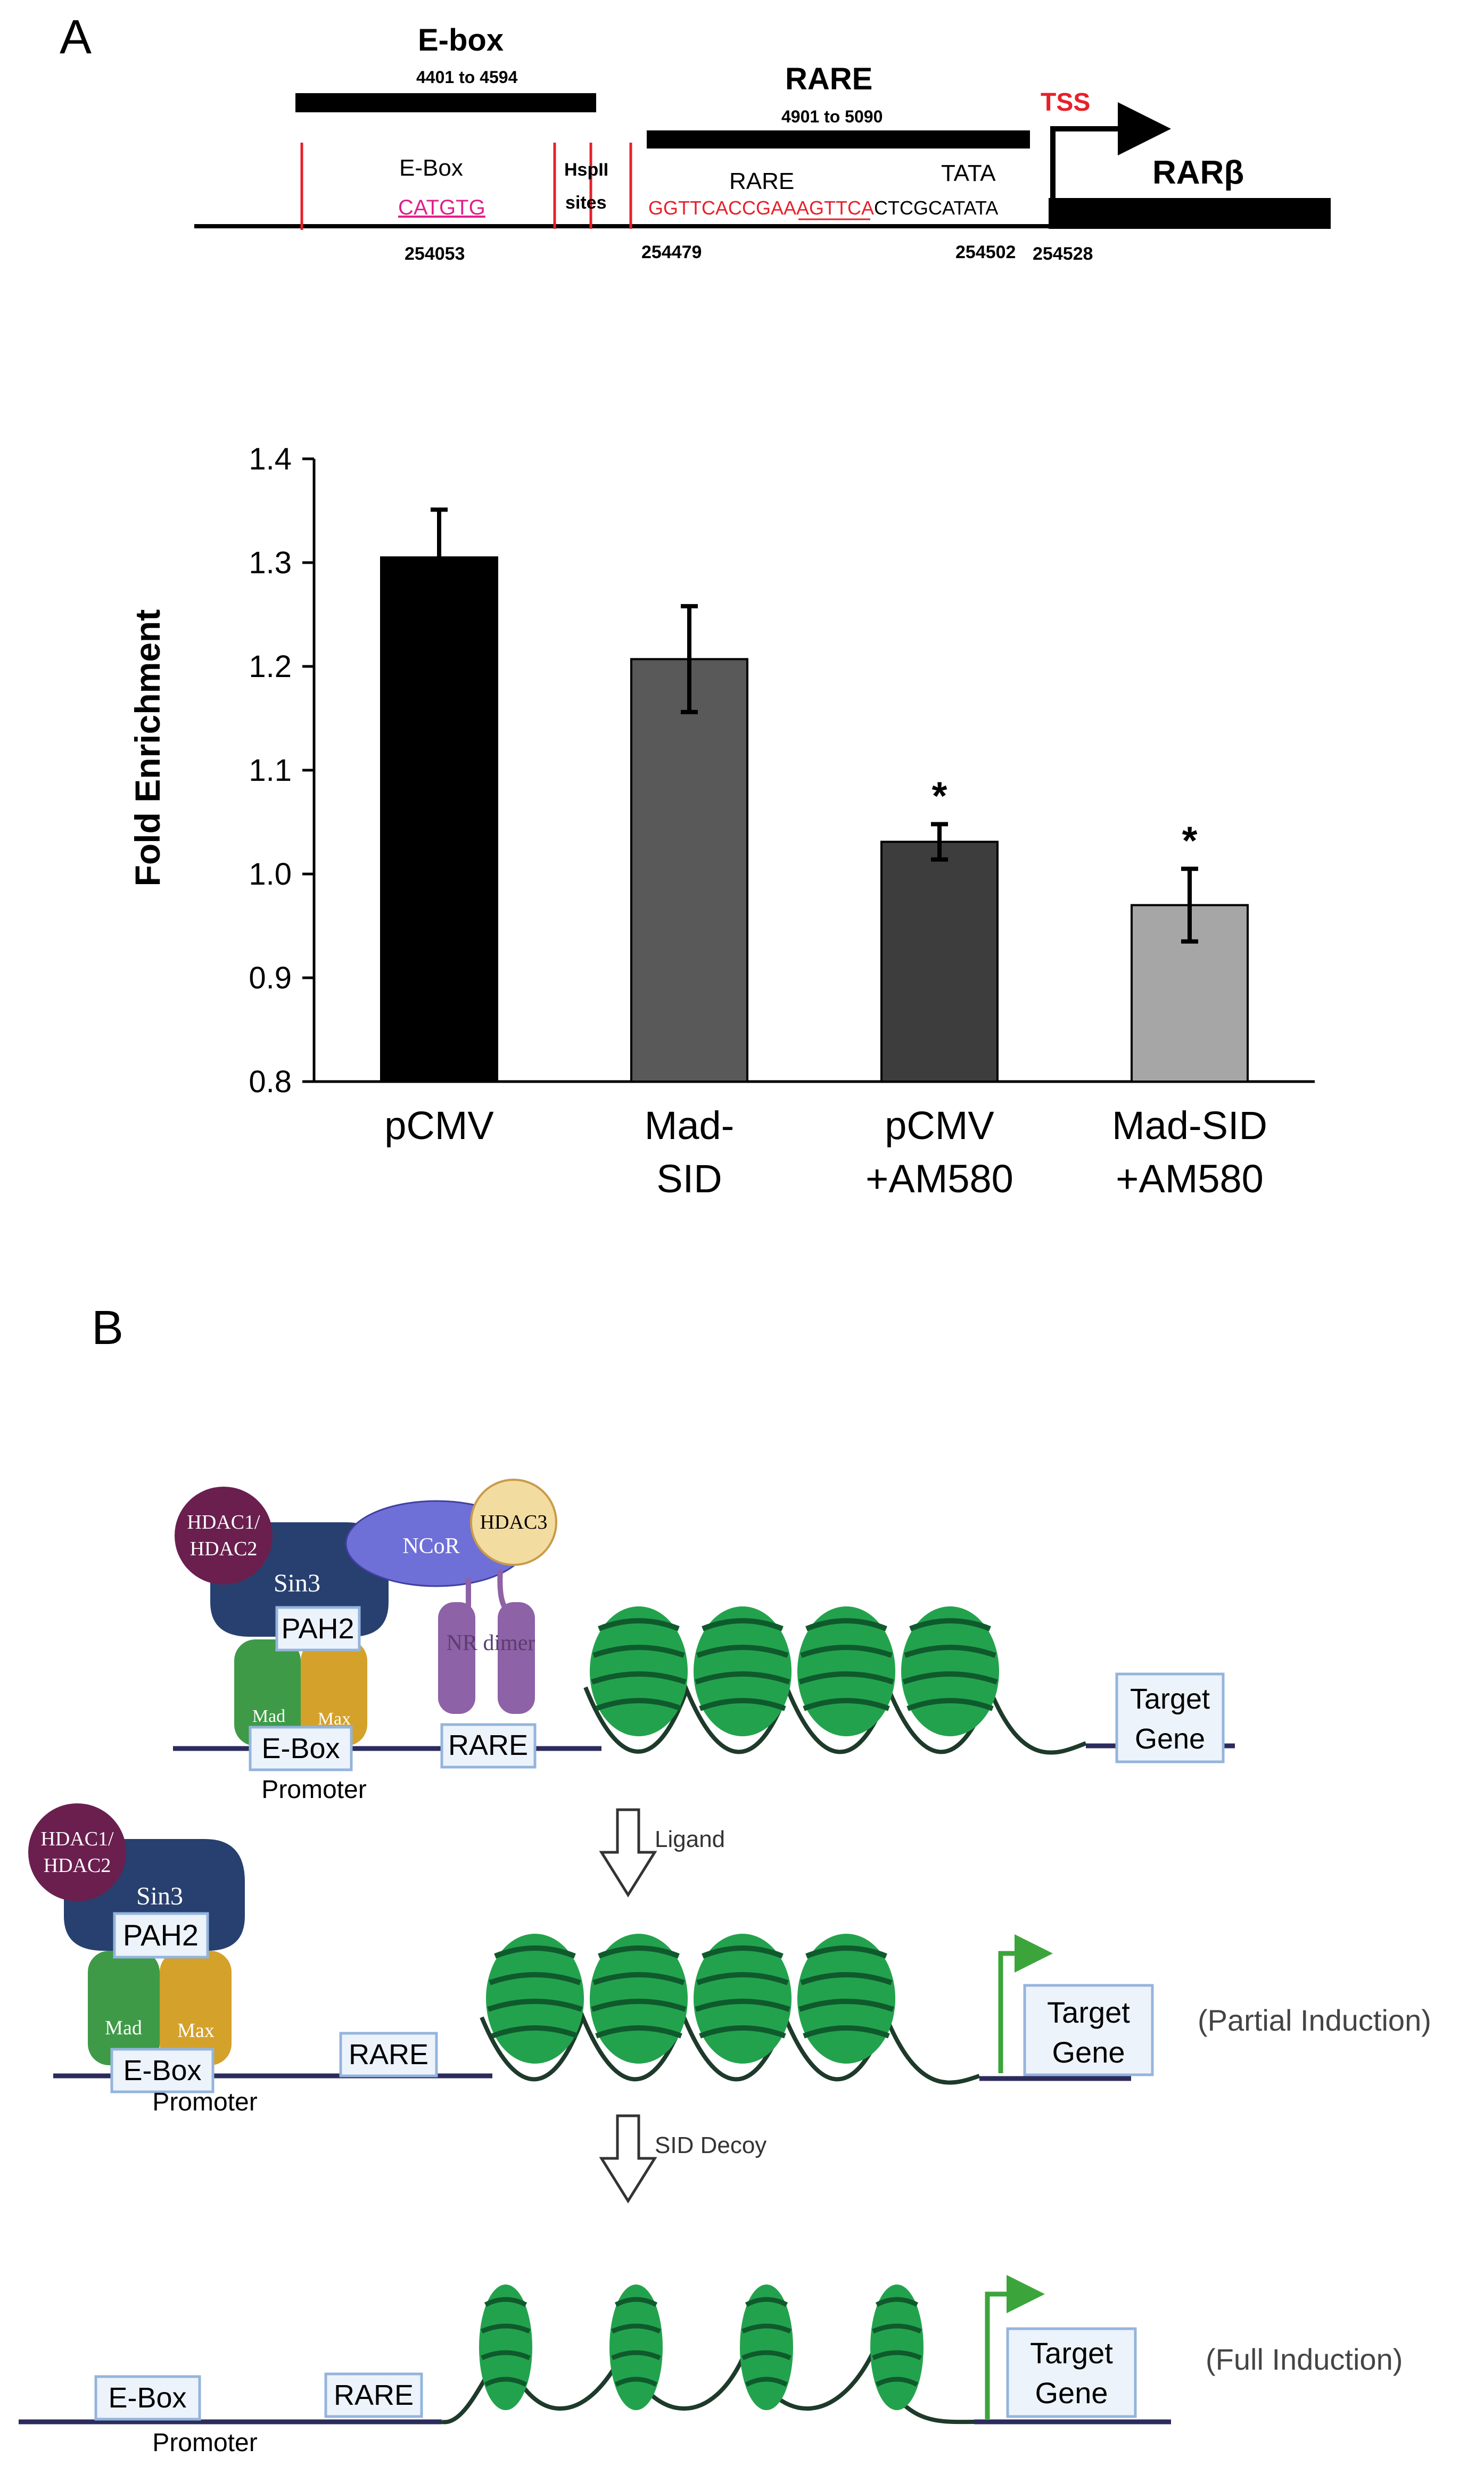 The image size is (1484, 2474). What do you see at coordinates (270, 1082) in the screenshot?
I see `y-tick-label: 0.8` at bounding box center [270, 1082].